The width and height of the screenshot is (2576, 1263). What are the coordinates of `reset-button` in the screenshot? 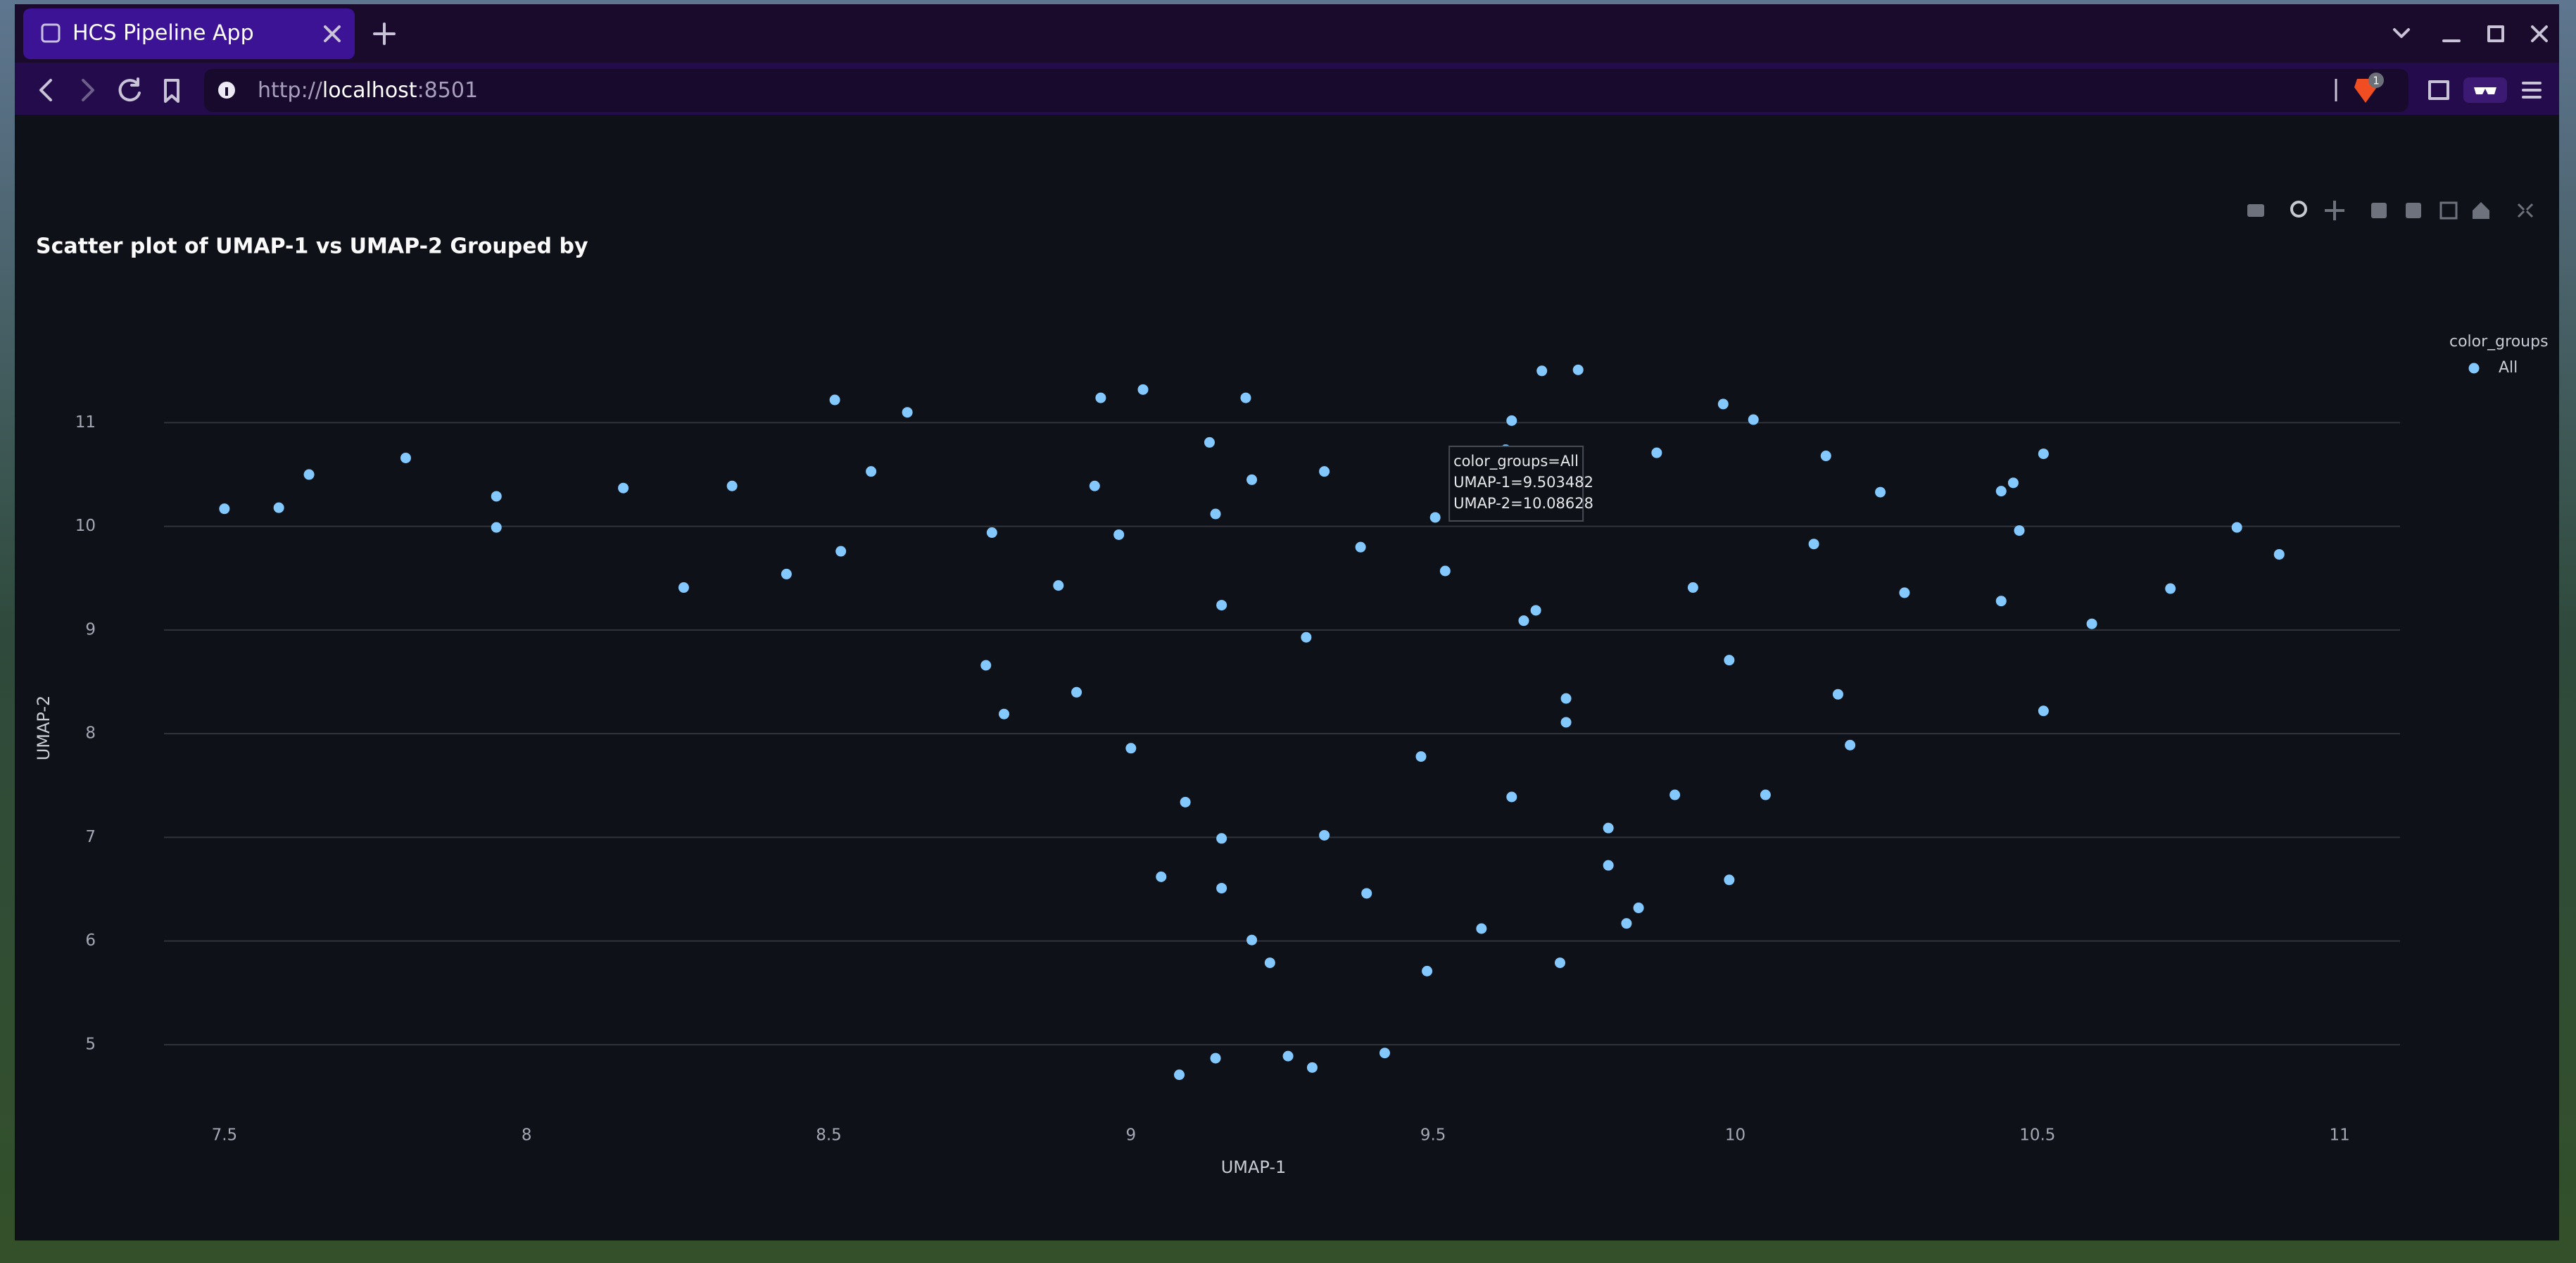 It's located at (2481, 210).